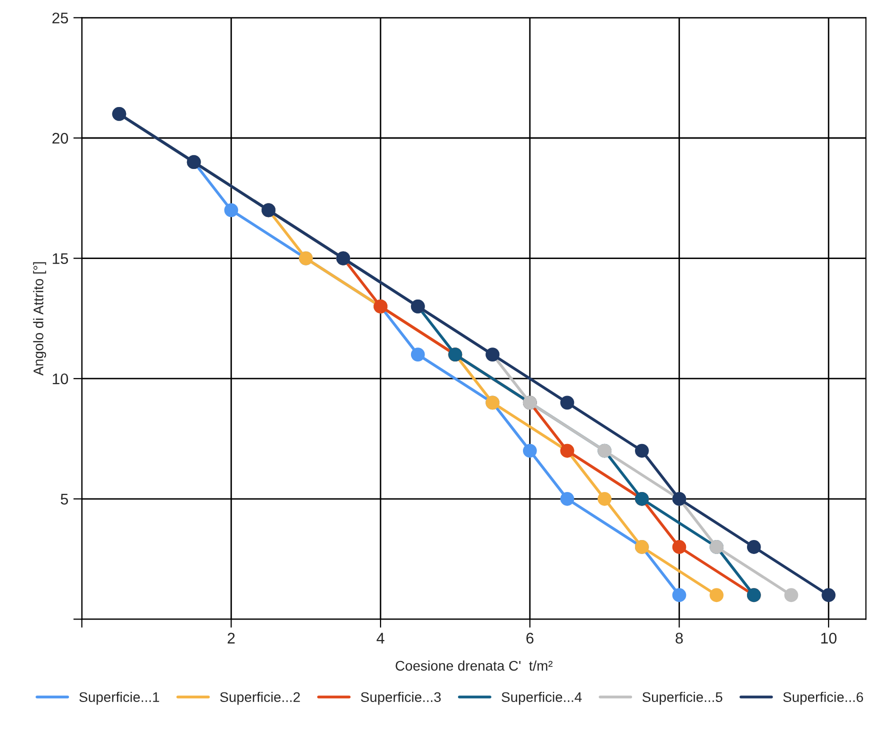 This screenshot has width=880, height=738. What do you see at coordinates (380, 638) in the screenshot?
I see `x-tick-label: 4` at bounding box center [380, 638].